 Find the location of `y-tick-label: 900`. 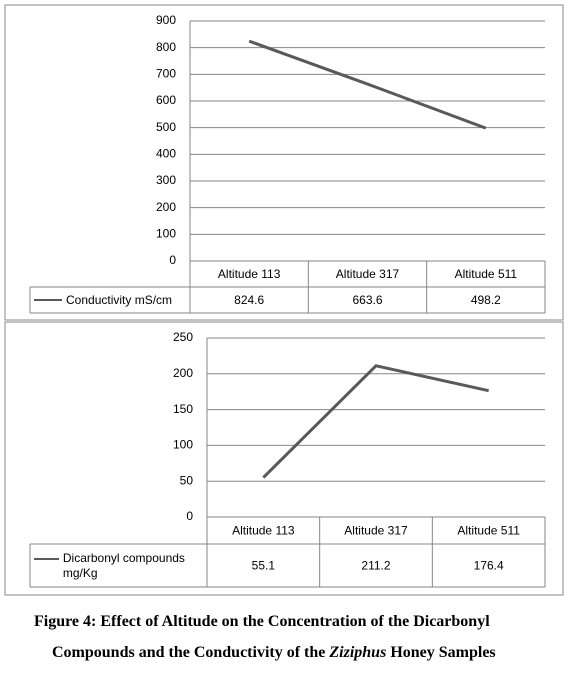

y-tick-label: 900 is located at coordinates (166, 20).